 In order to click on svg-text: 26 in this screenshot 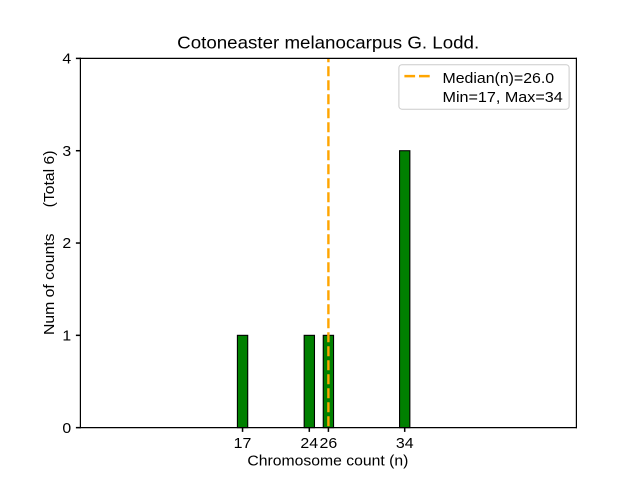, I will do `click(329, 444)`.